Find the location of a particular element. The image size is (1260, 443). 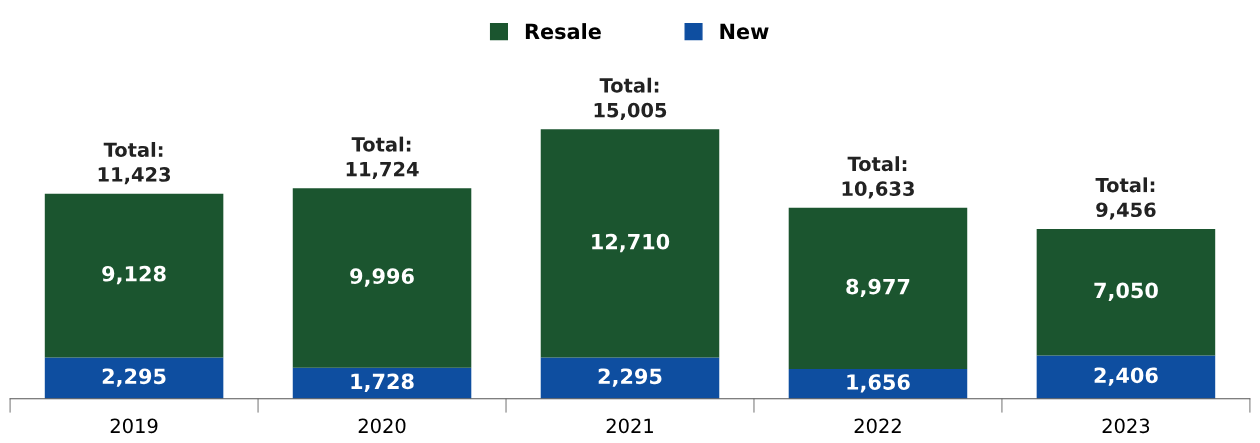

total-label: Total: 11,724 is located at coordinates (382, 157).